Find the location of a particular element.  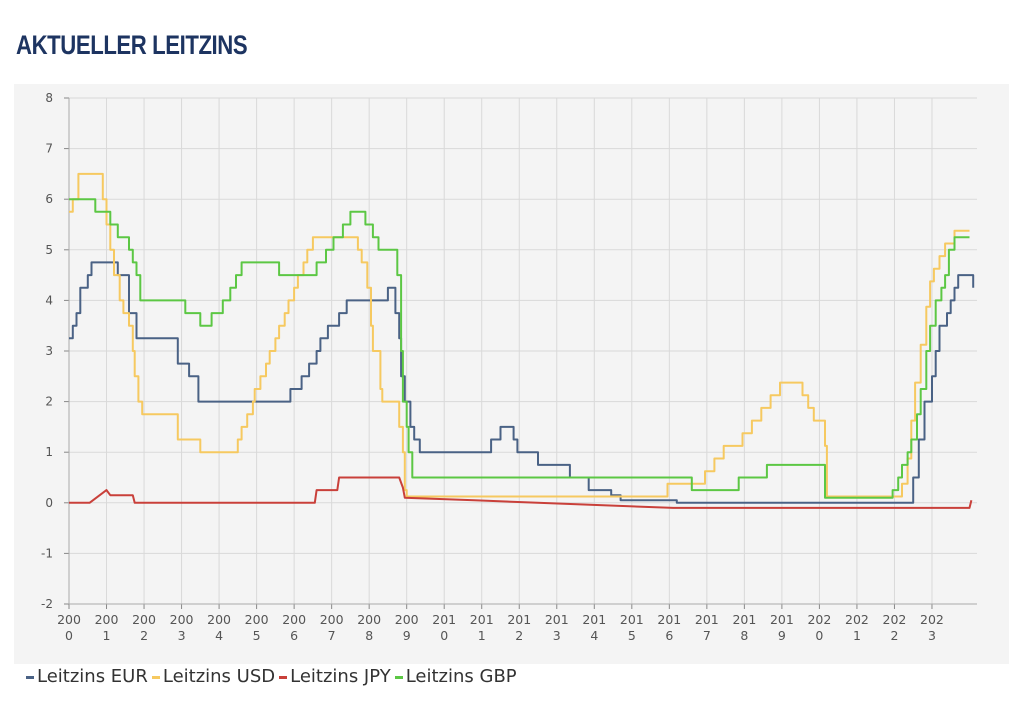

page-title: AKTUELLER LEITZINS is located at coordinates (132, 45).